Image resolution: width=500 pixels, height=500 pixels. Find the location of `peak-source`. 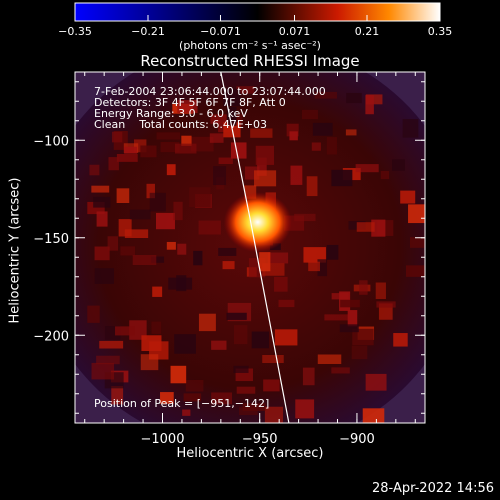

peak-source is located at coordinates (257, 222).